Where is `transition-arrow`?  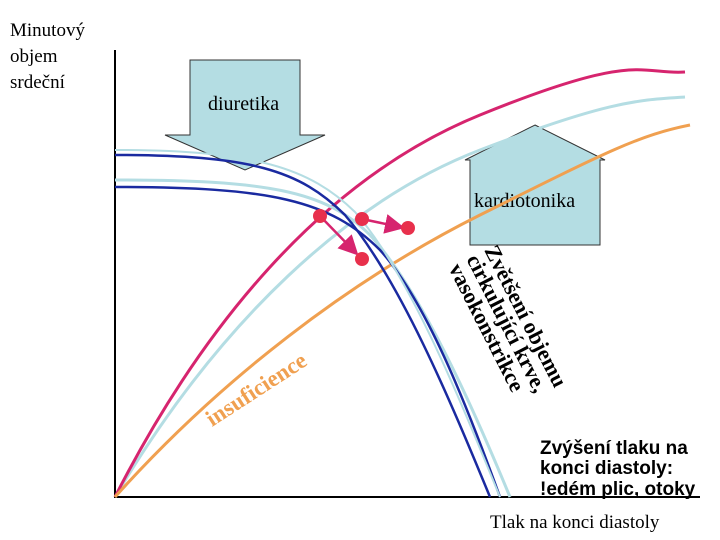
transition-arrow is located at coordinates (339, 235).